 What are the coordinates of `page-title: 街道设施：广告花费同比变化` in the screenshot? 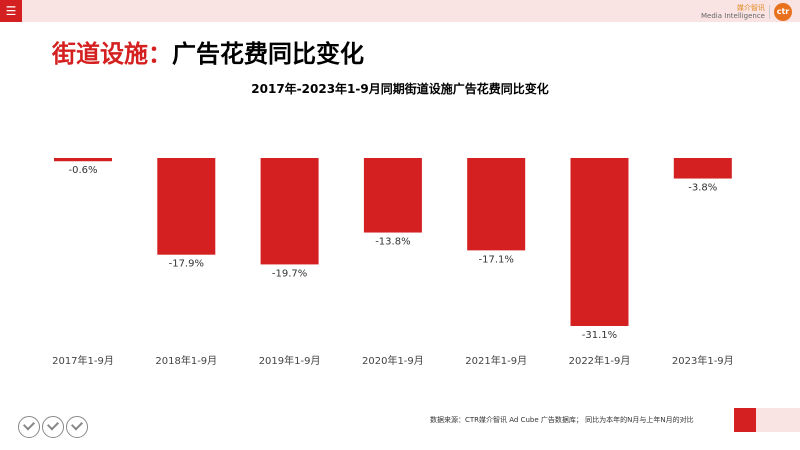 It's located at (208, 51).